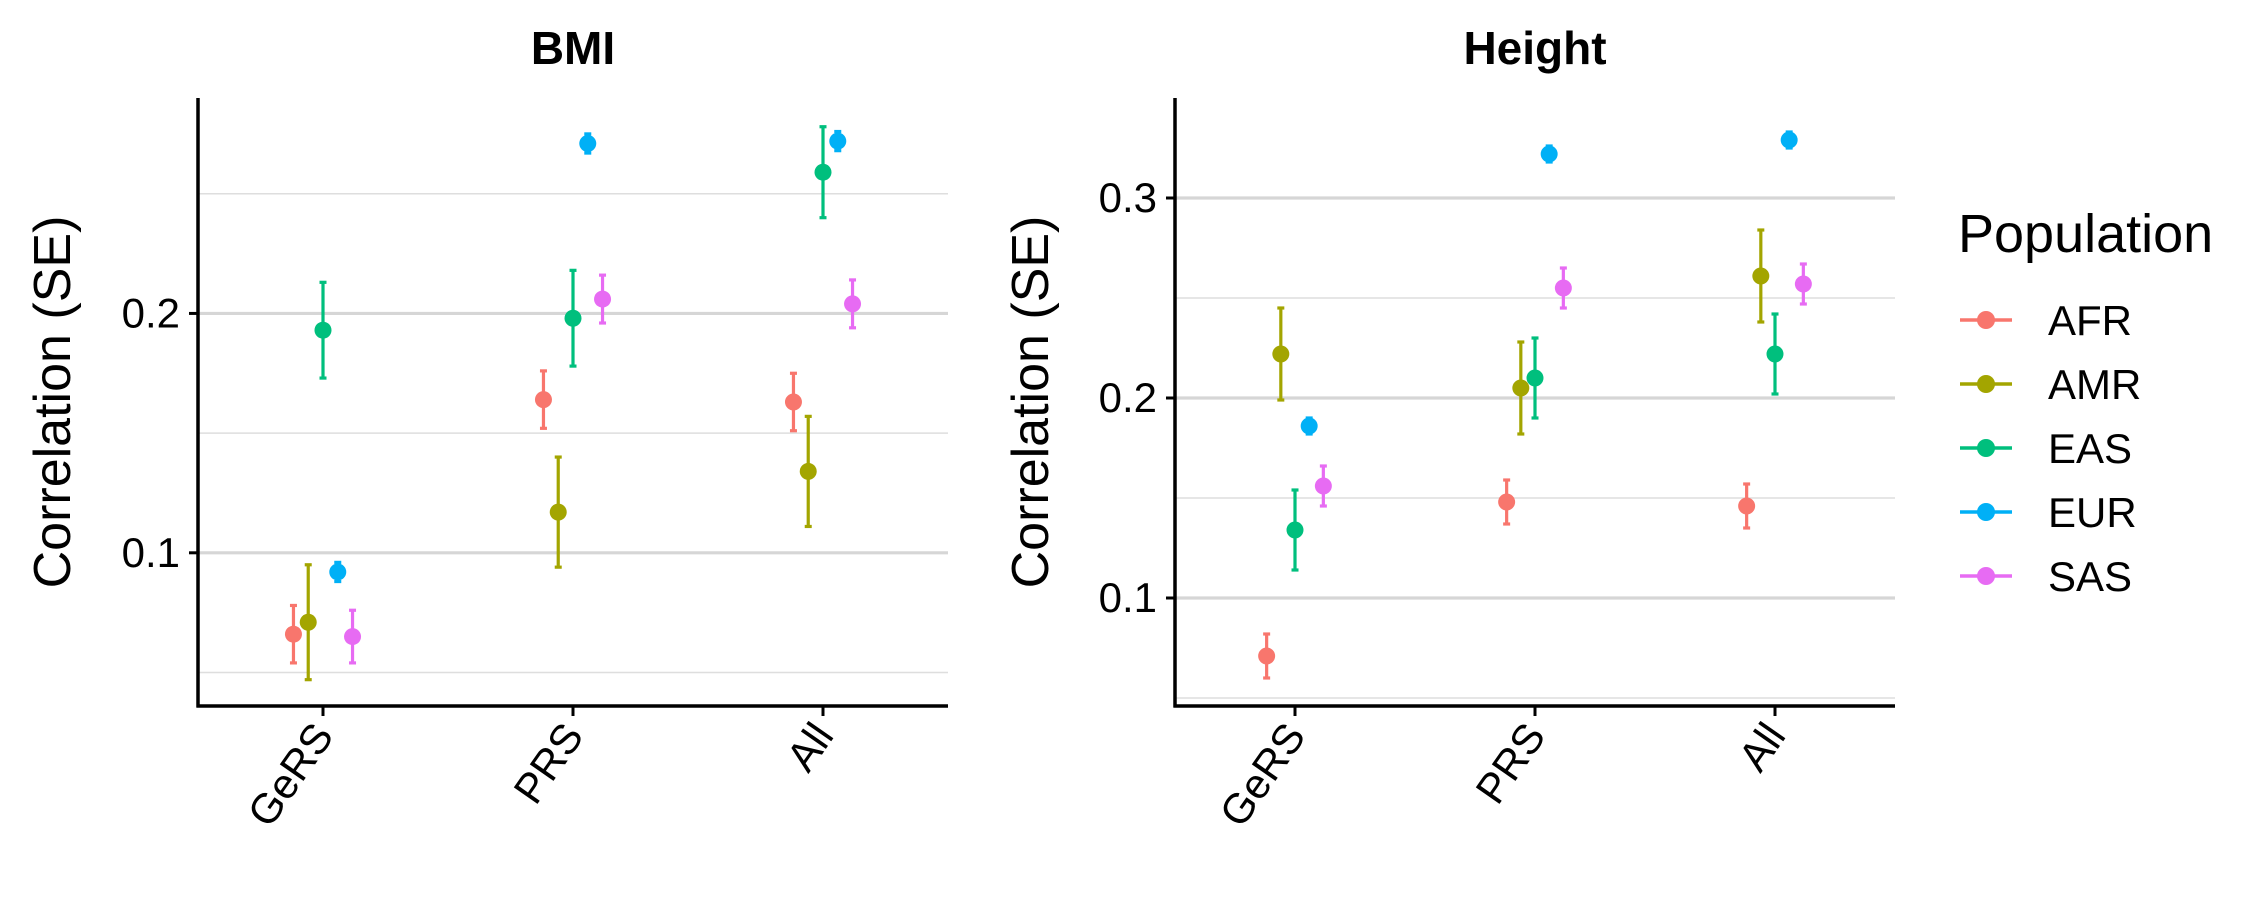  I want to click on legend-item-amr: AMR, so click(2050, 384).